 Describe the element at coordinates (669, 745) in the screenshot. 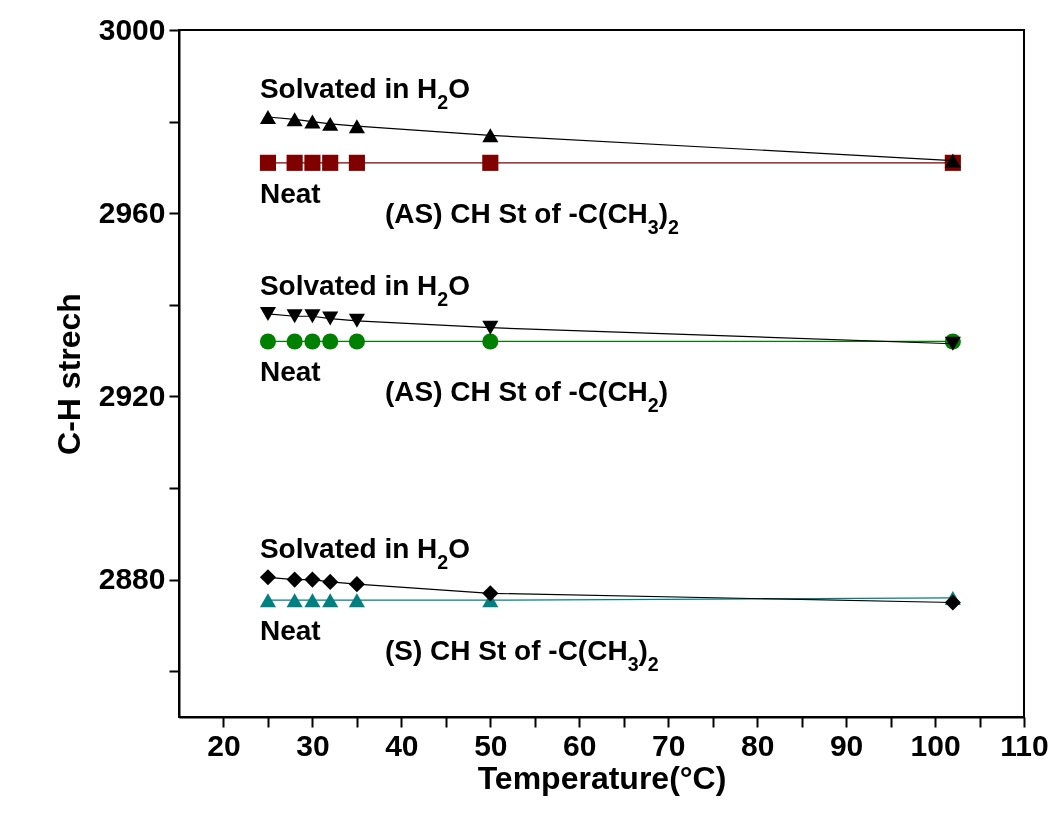

I see `x-tick-label: 70` at that location.